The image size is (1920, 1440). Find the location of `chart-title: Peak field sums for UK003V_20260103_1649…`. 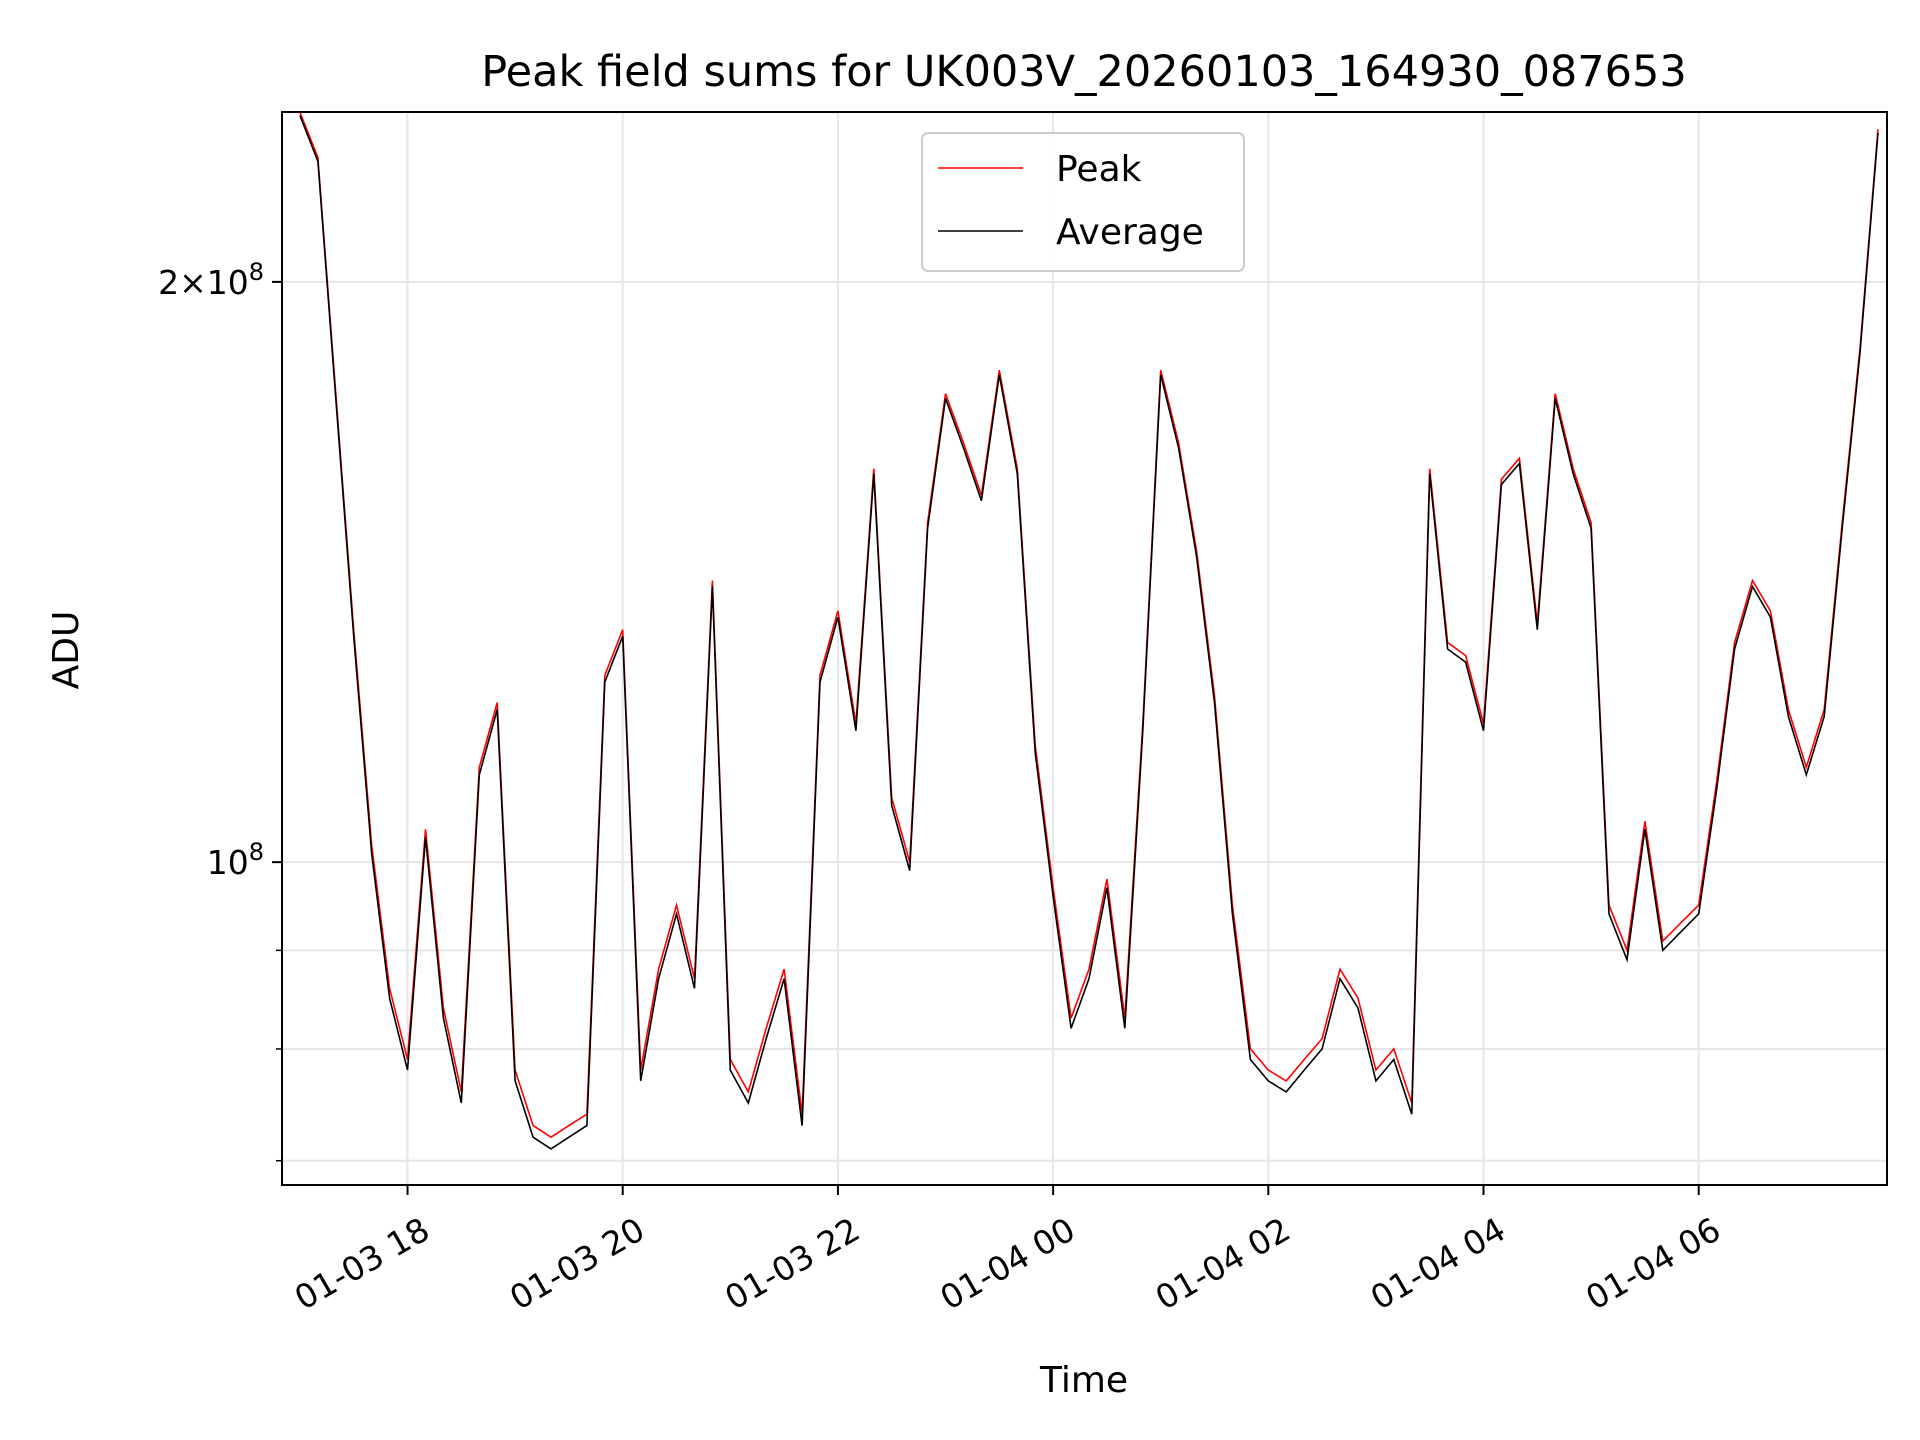

chart-title: Peak field sums for UK003V_20260103_1649… is located at coordinates (1083, 72).